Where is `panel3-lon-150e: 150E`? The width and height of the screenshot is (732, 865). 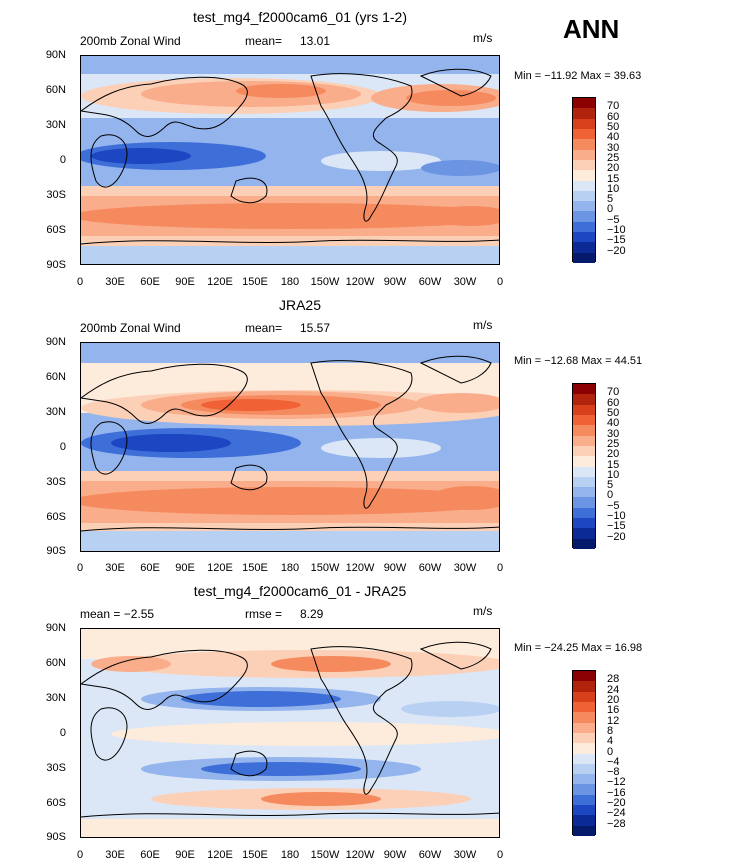 panel3-lon-150e: 150E is located at coordinates (255, 855).